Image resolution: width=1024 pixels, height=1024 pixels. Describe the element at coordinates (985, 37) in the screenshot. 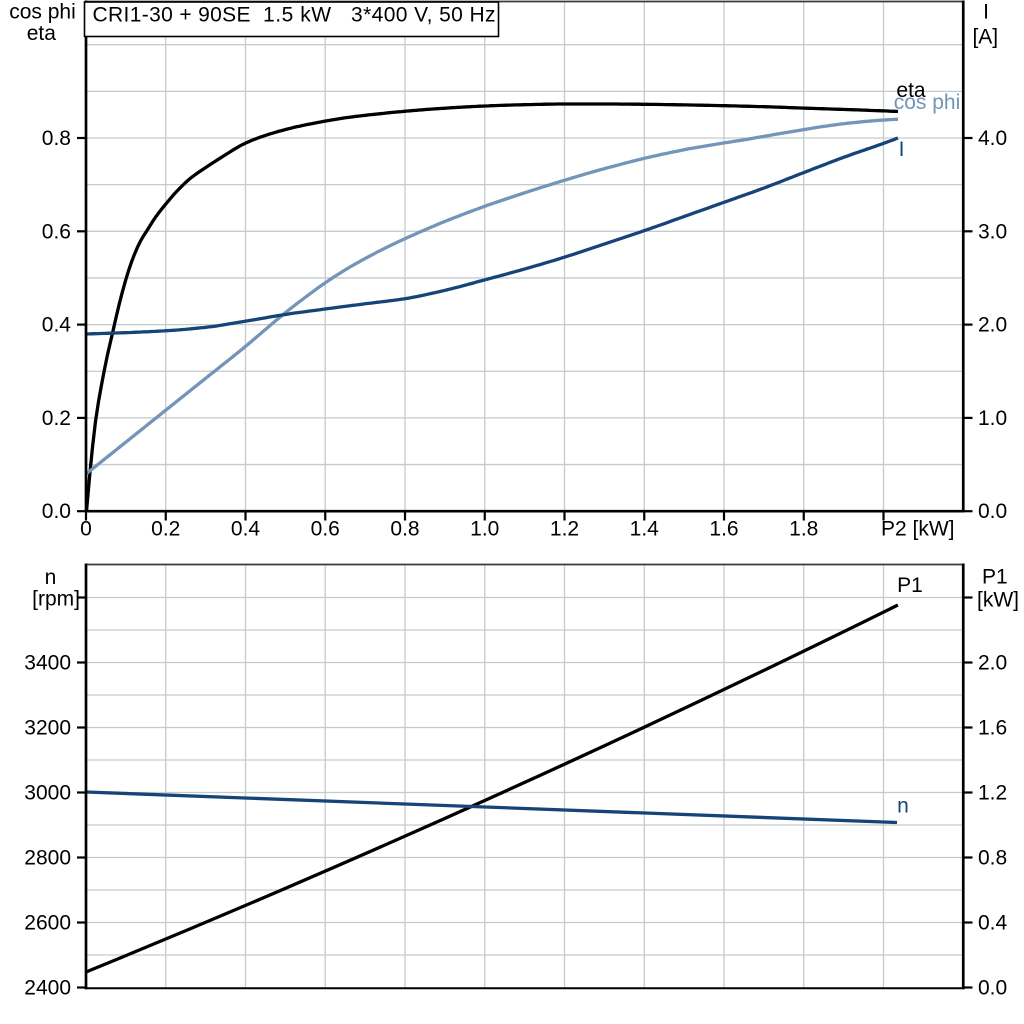

I see `svg-text: [A]` at that location.